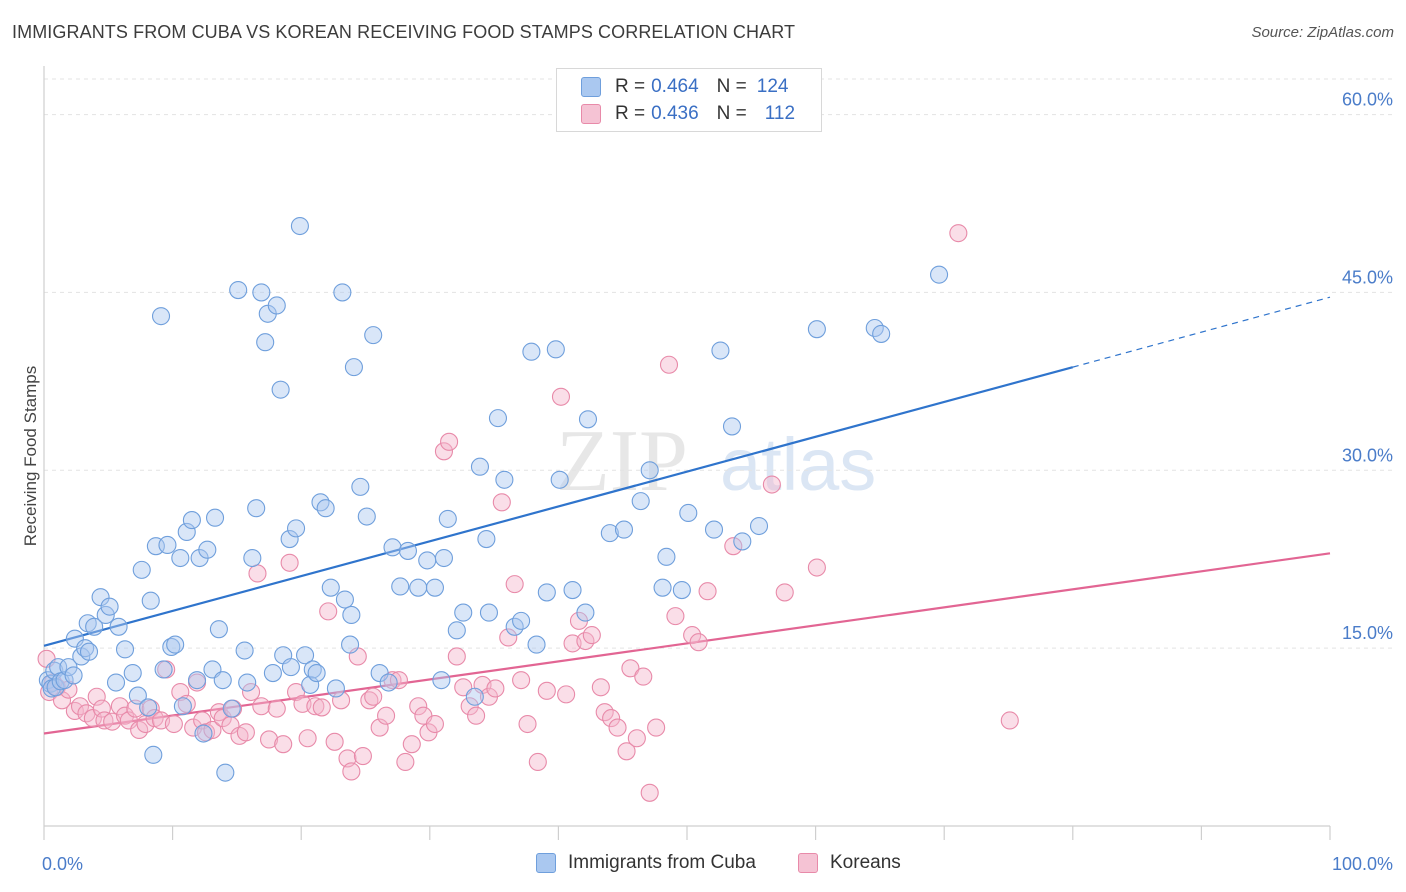  What do you see at coordinates (865, 862) in the screenshot?
I see `series-label-koreans: Koreans` at bounding box center [865, 862].